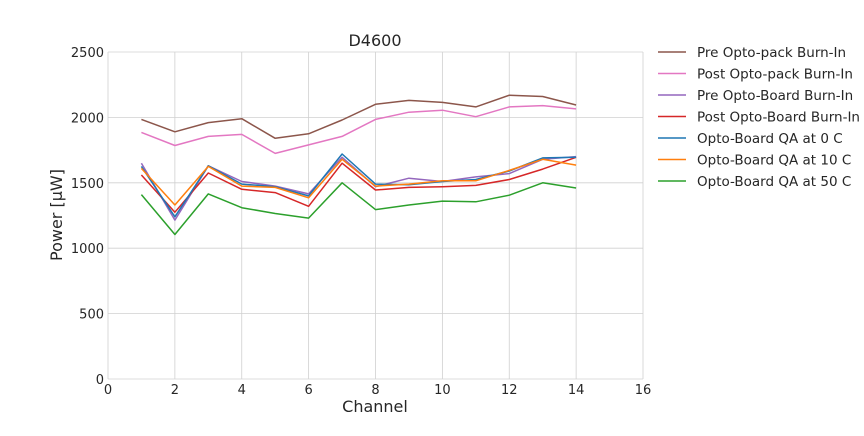  Describe the element at coordinates (108, 390) in the screenshot. I see `x-tick-label-0: 0` at that location.